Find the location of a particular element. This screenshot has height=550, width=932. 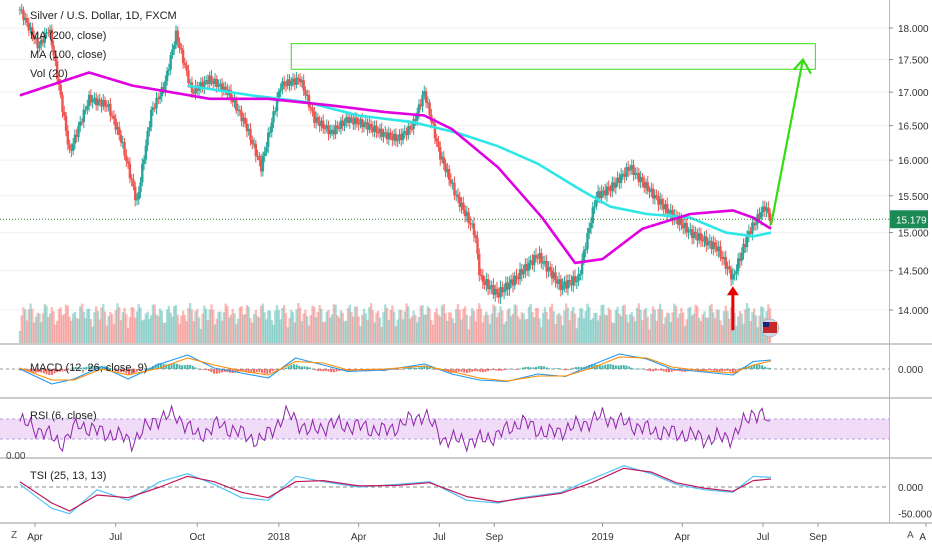

time-tick-label: 2018 is located at coordinates (279, 537).